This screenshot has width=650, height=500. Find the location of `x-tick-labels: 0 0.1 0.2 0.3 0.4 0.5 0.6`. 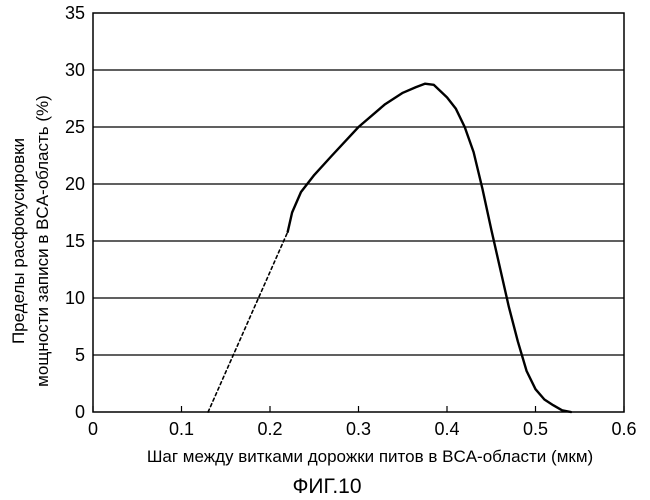

x-tick-labels: 0 0.1 0.2 0.3 0.4 0.5 0.6 is located at coordinates (362, 422).